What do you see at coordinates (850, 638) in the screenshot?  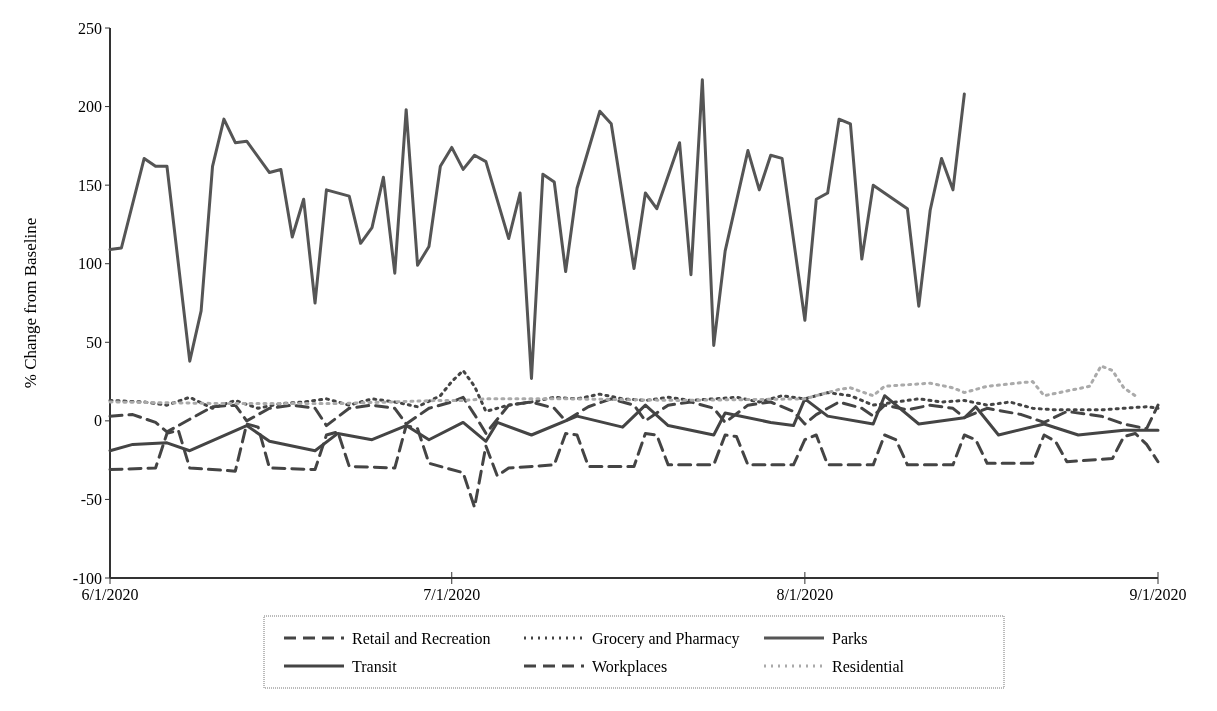 I see `legend-label: Parks` at bounding box center [850, 638].